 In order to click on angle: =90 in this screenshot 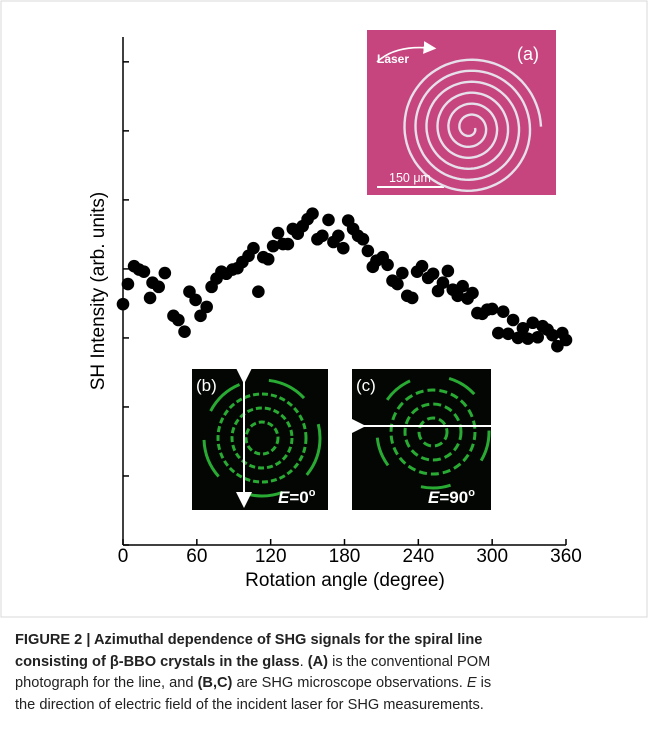, I will do `click(453, 497)`.